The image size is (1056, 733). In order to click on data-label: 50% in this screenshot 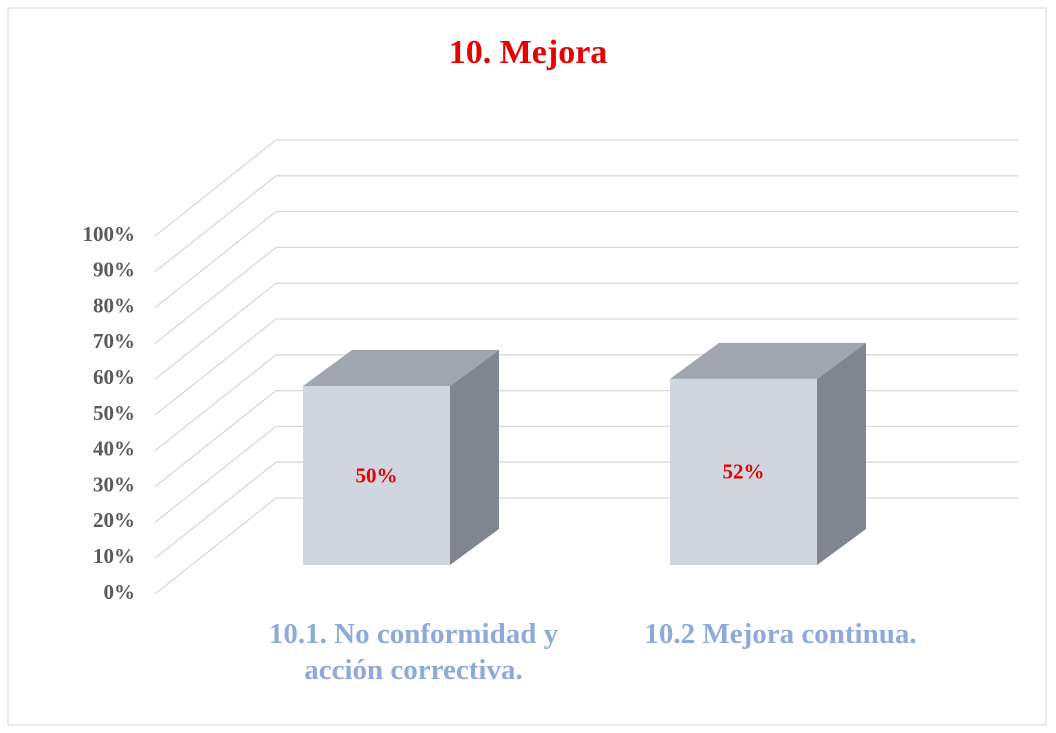, I will do `click(377, 475)`.